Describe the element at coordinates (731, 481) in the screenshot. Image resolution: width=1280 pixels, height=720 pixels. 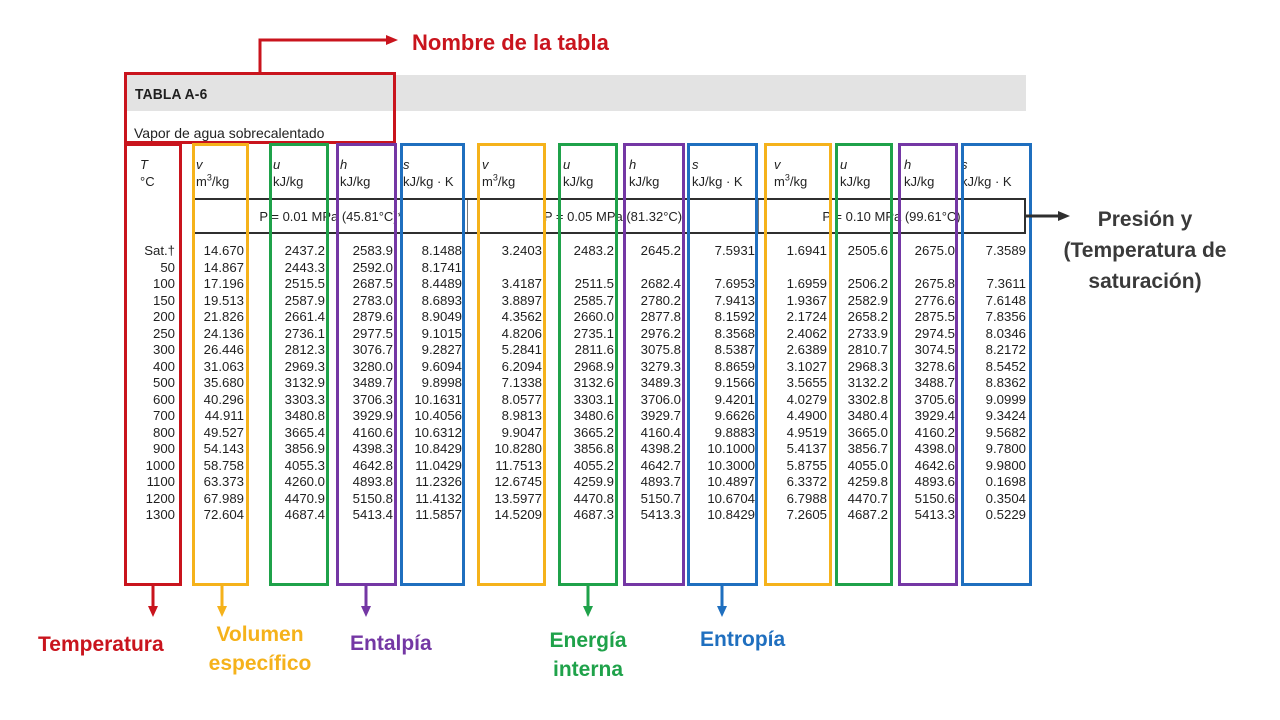
I see `table-cell: 10.4897` at that location.